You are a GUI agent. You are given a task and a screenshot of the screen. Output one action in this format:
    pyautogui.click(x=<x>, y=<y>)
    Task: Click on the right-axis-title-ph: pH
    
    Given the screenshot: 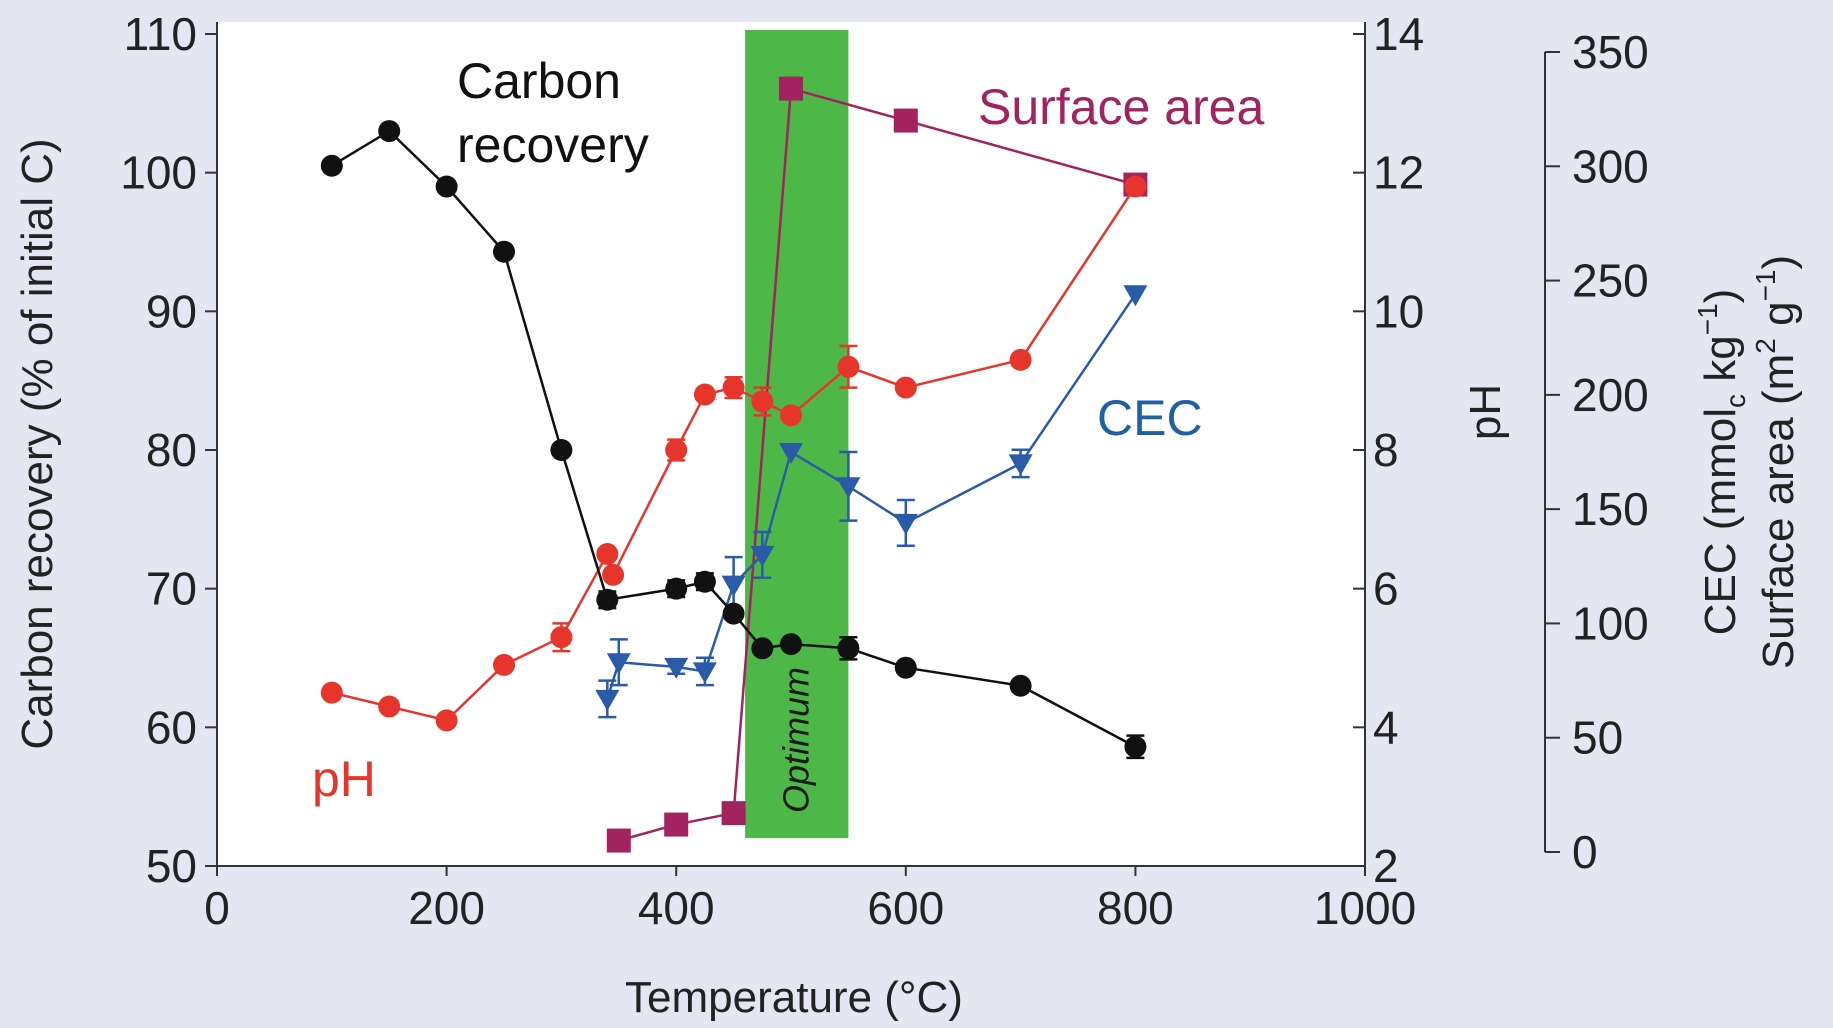 What is the action you would take?
    pyautogui.click(x=1485, y=412)
    